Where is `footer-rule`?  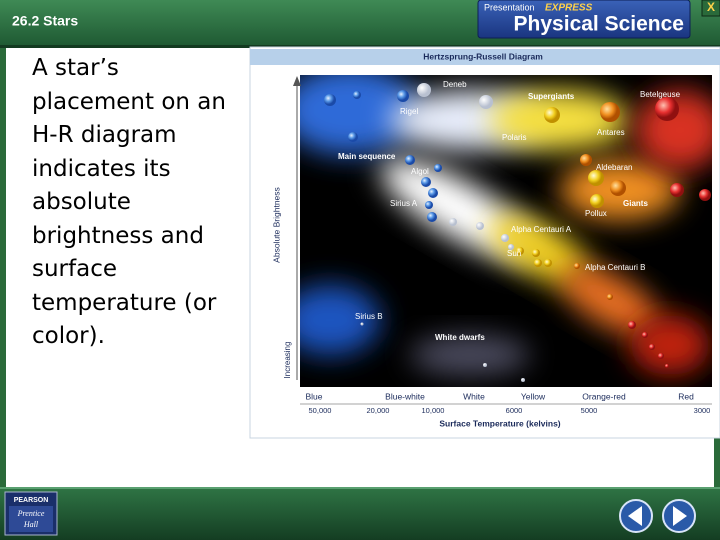
footer-rule is located at coordinates (360, 488).